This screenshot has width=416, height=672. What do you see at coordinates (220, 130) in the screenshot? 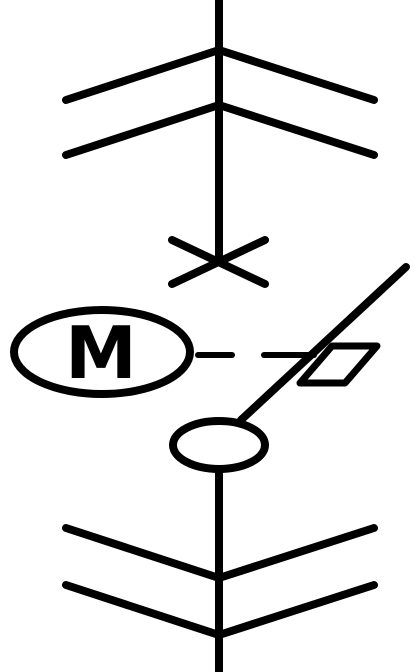
I see `top-chevron-lower` at bounding box center [220, 130].